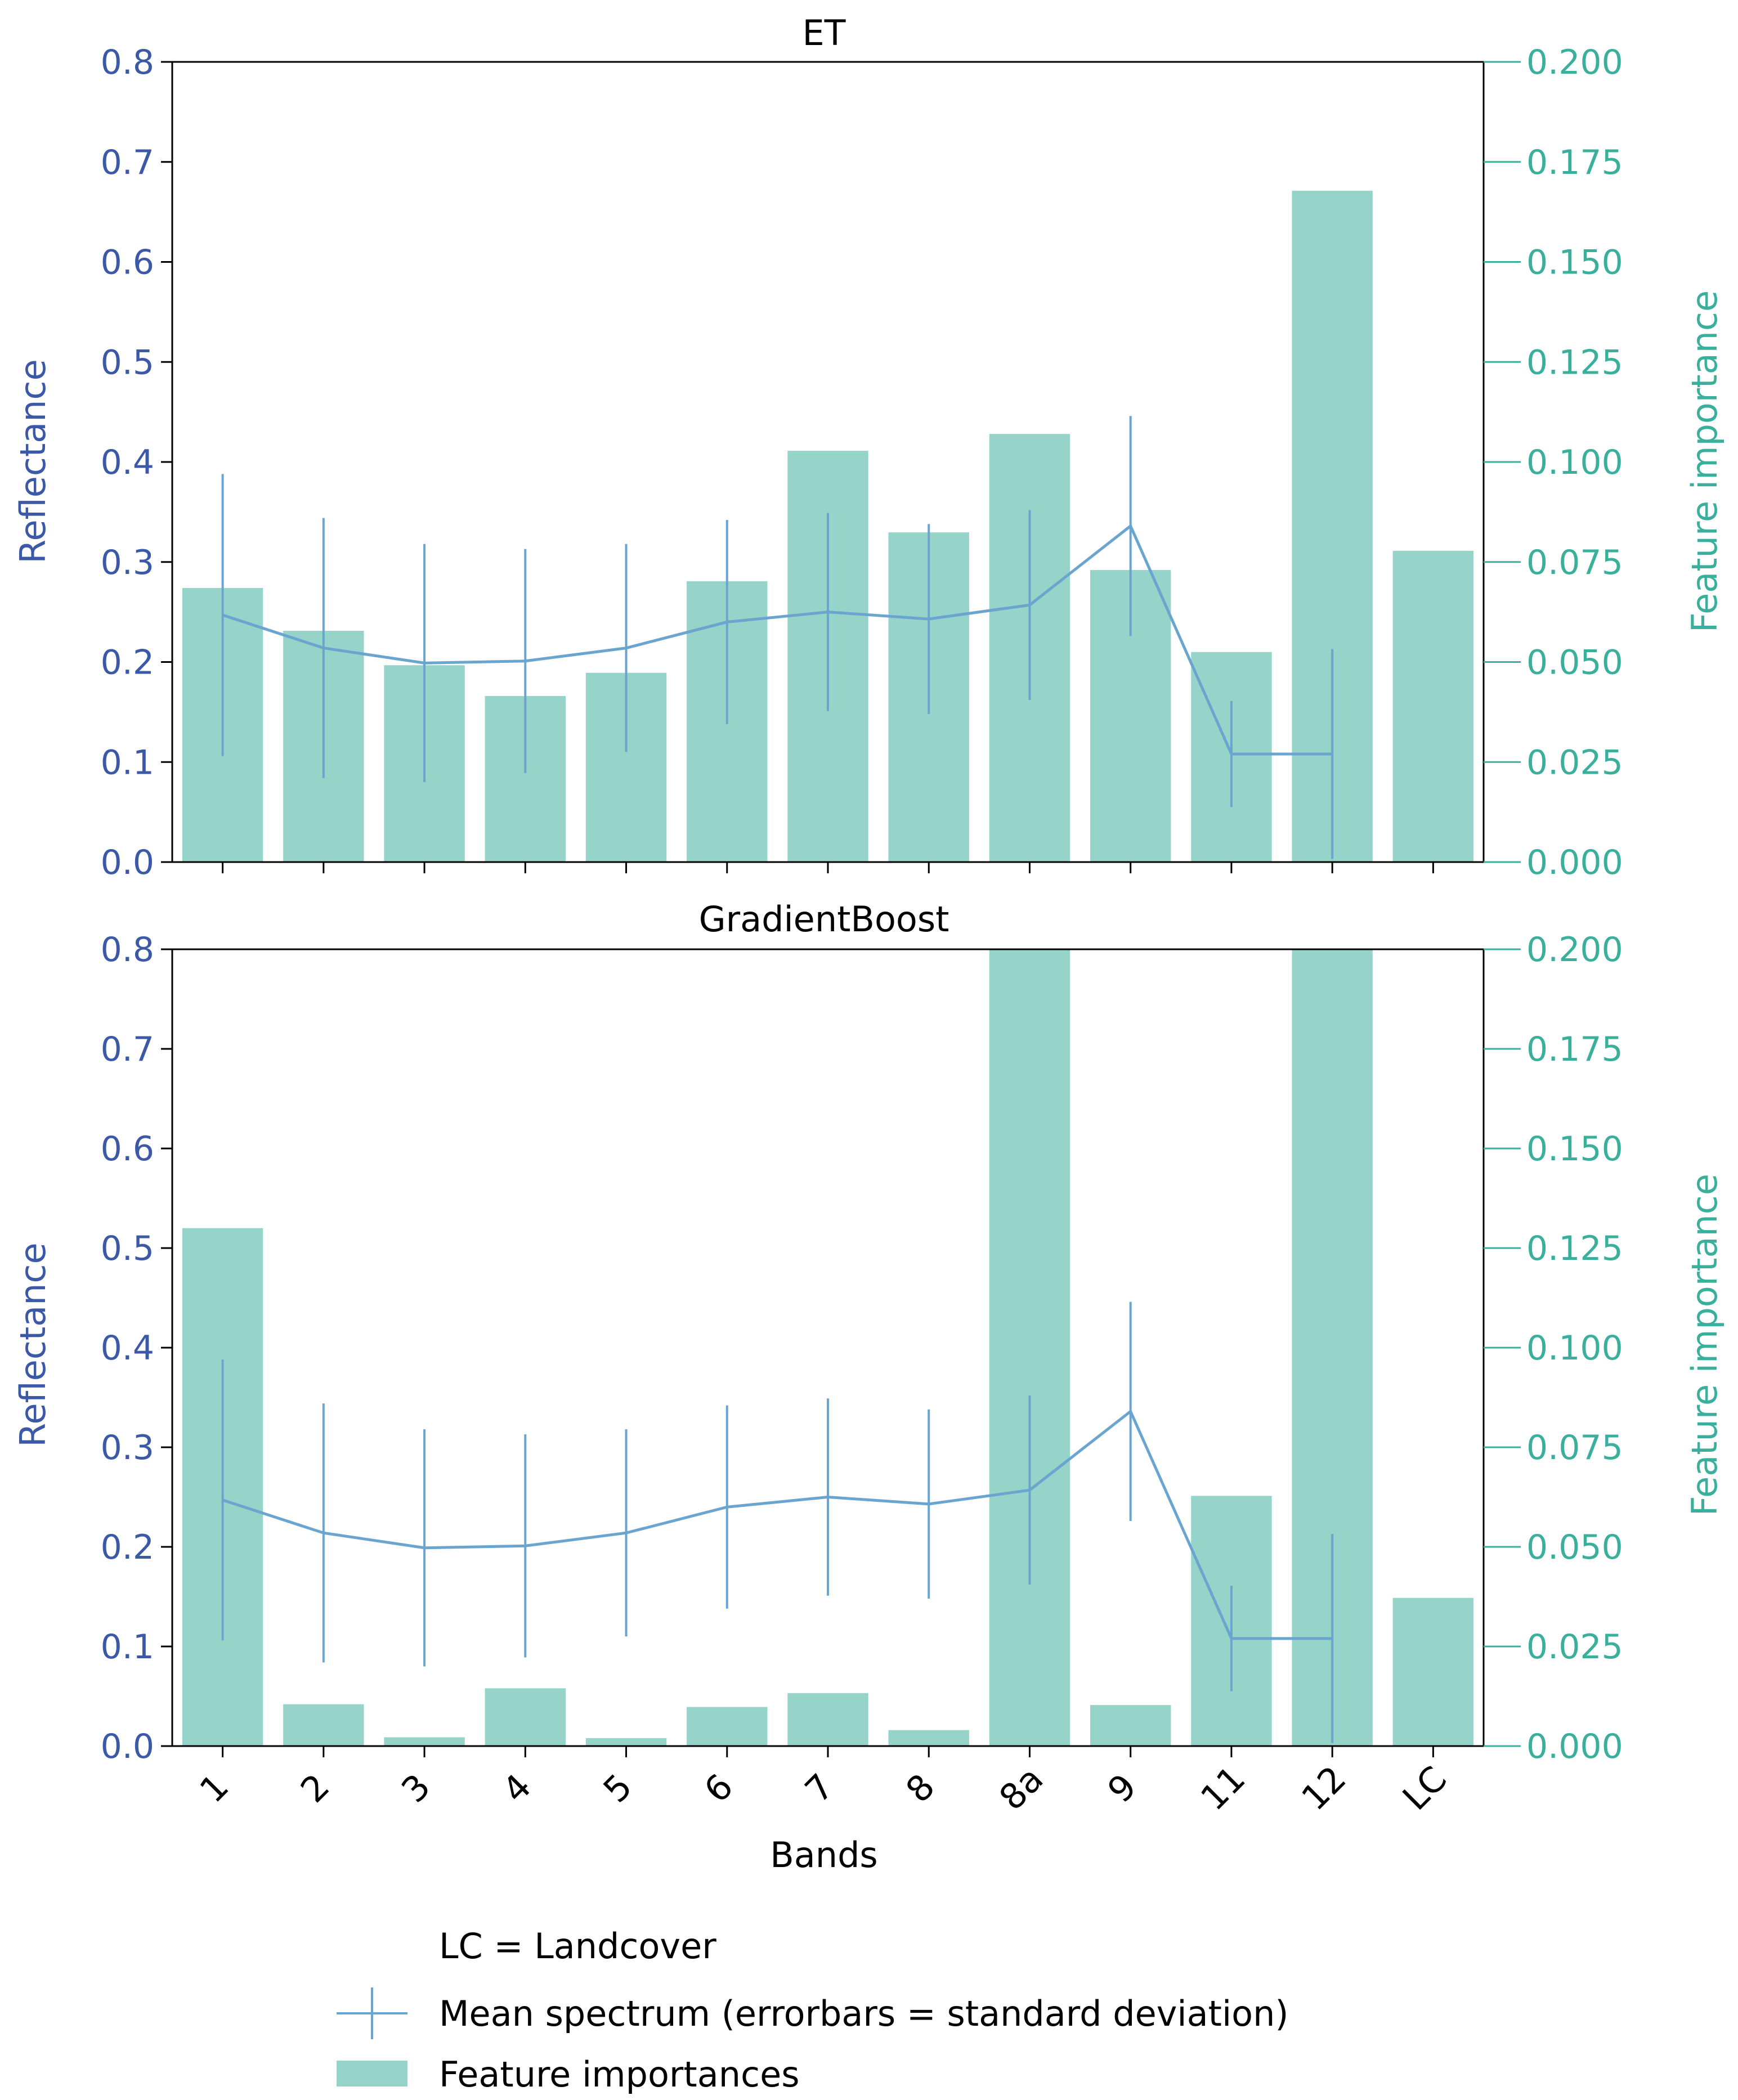 The height and width of the screenshot is (2100, 1738). What do you see at coordinates (823, 1855) in the screenshot?
I see `x-axis-label: Bands` at bounding box center [823, 1855].